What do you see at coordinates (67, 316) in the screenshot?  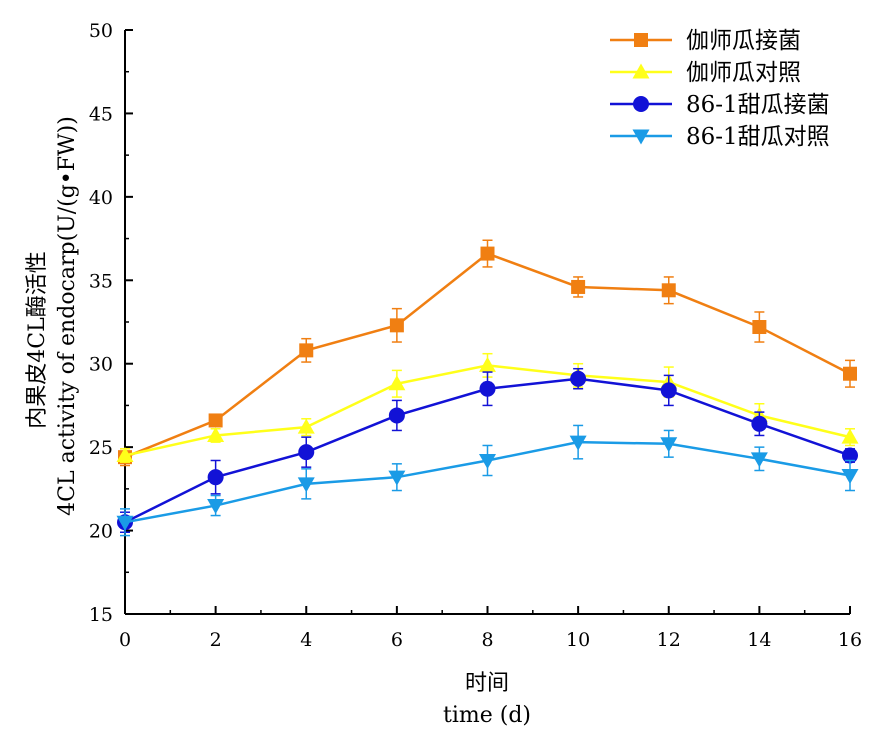 I see `y-axis-title-en: 4CL activity of endocarp(U/(g•FW))` at bounding box center [67, 316].